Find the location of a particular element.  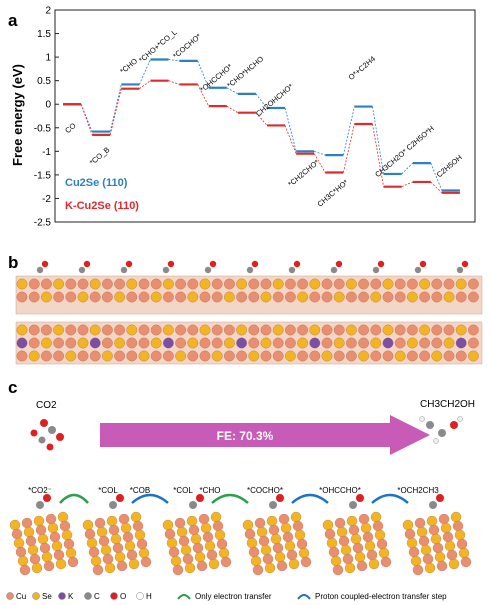

y-axis-label: Free energy (eV) is located at coordinates (17, 115).